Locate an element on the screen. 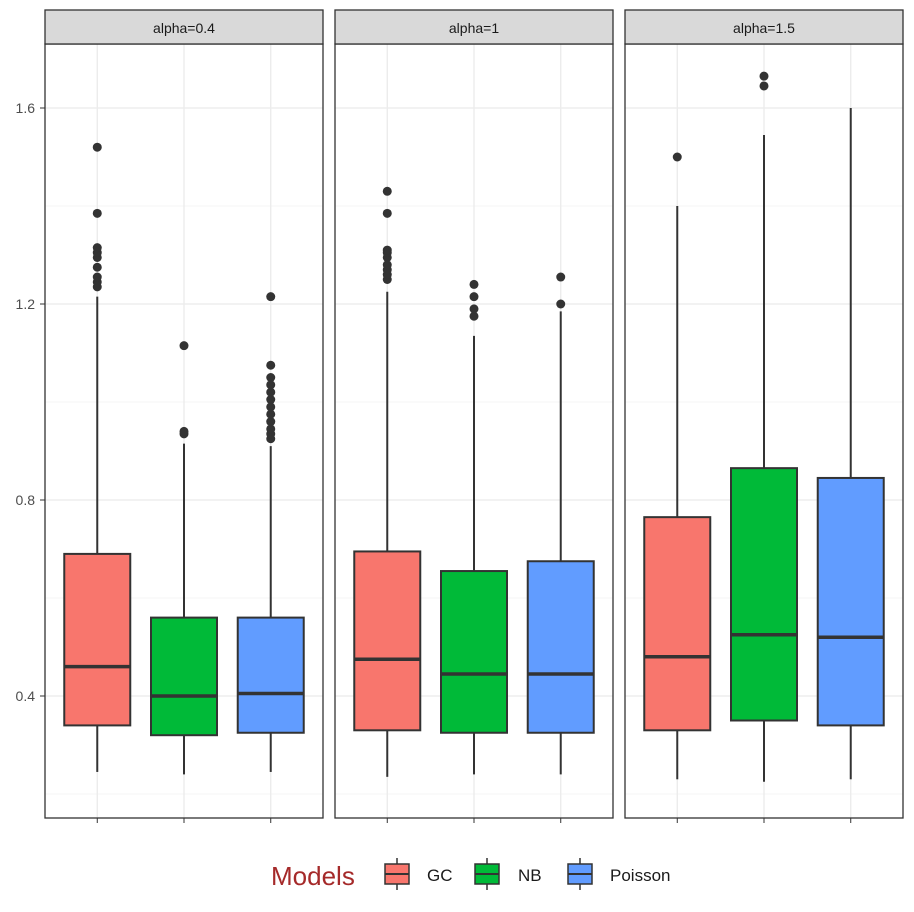  legend-entries: GC NB Poisson is located at coordinates (527, 874).